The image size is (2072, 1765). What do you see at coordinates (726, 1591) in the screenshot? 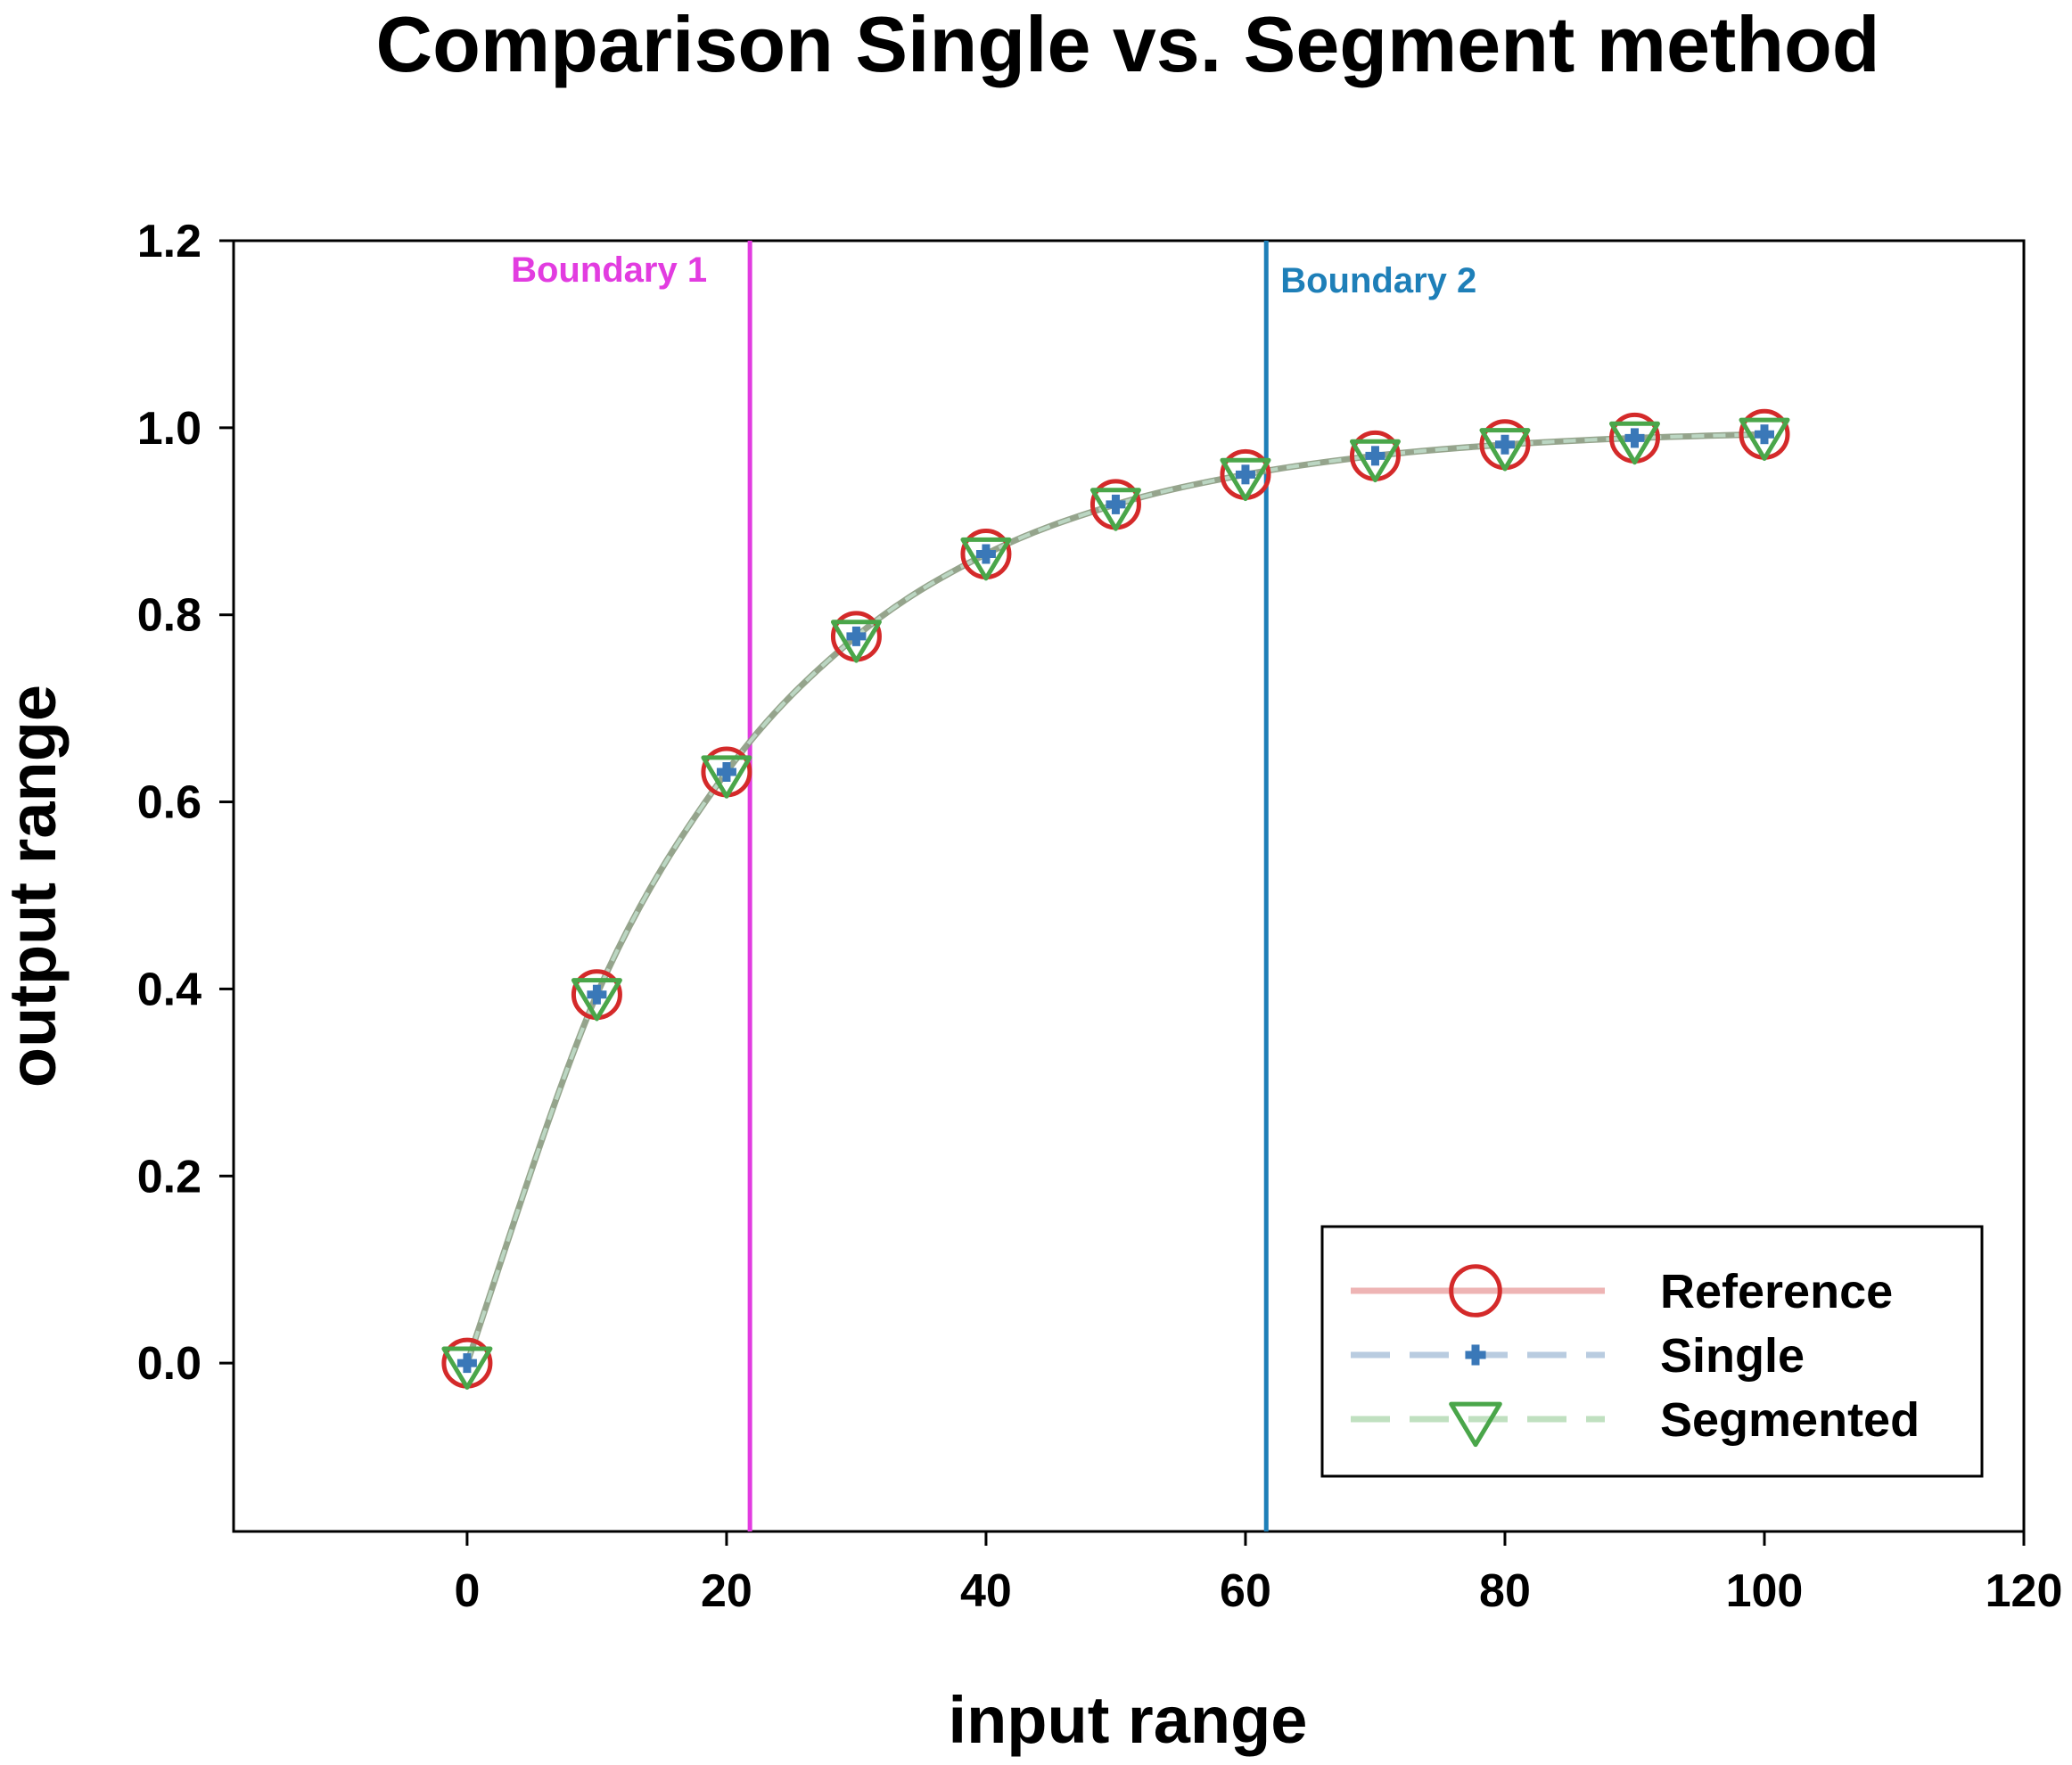
I see `x-tick-label: 20` at bounding box center [726, 1591].